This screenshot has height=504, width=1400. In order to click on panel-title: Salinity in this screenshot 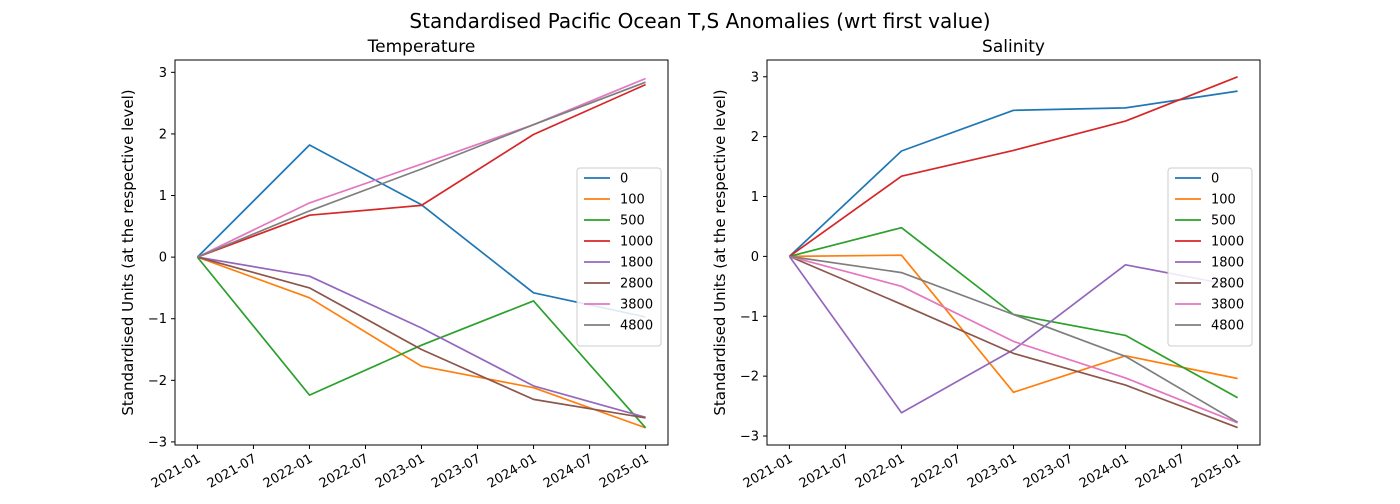, I will do `click(1013, 47)`.